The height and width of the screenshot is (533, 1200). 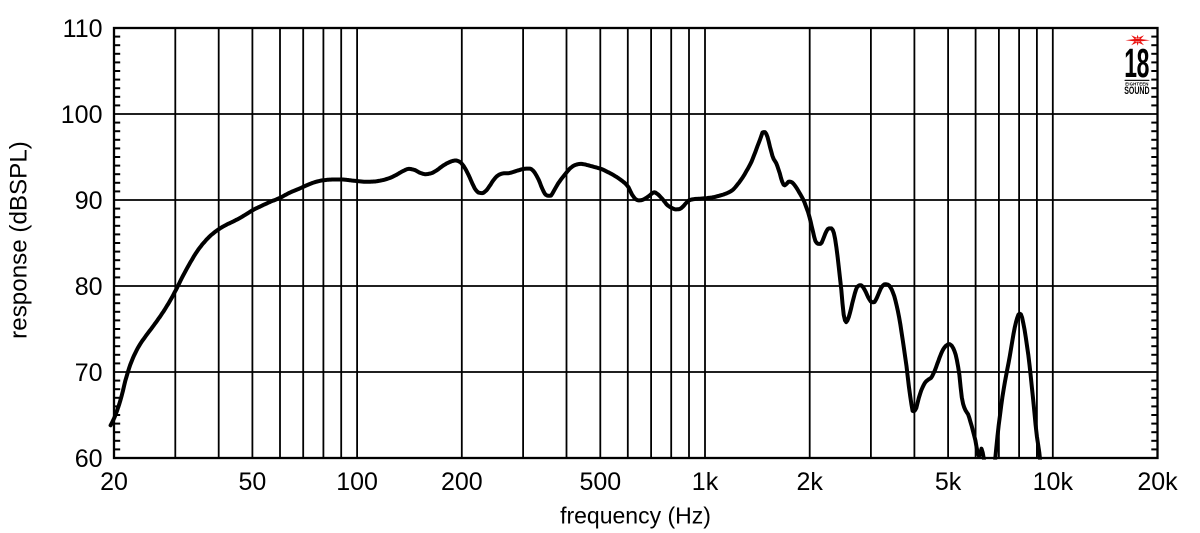 I want to click on svg-text: 2k, so click(x=809, y=482).